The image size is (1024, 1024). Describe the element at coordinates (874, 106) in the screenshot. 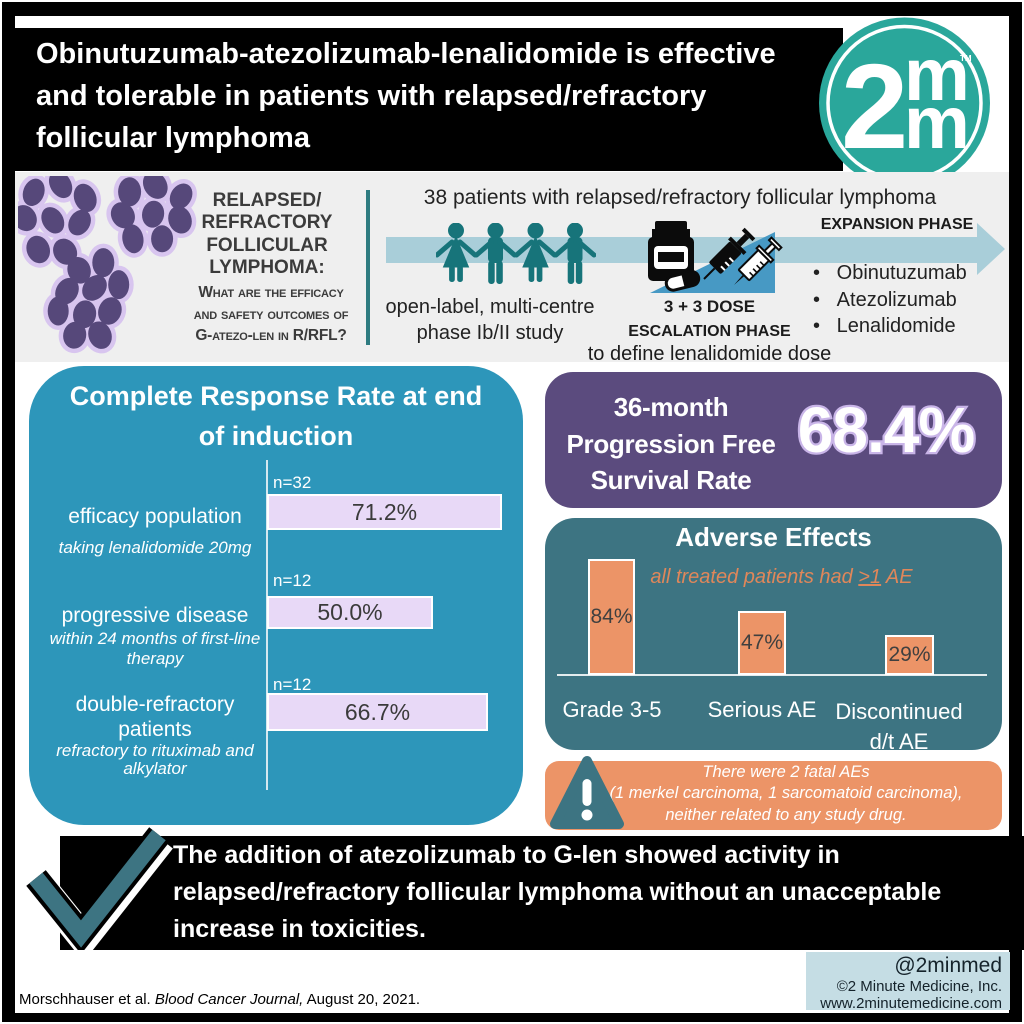

I see `svg-text: 2` at that location.